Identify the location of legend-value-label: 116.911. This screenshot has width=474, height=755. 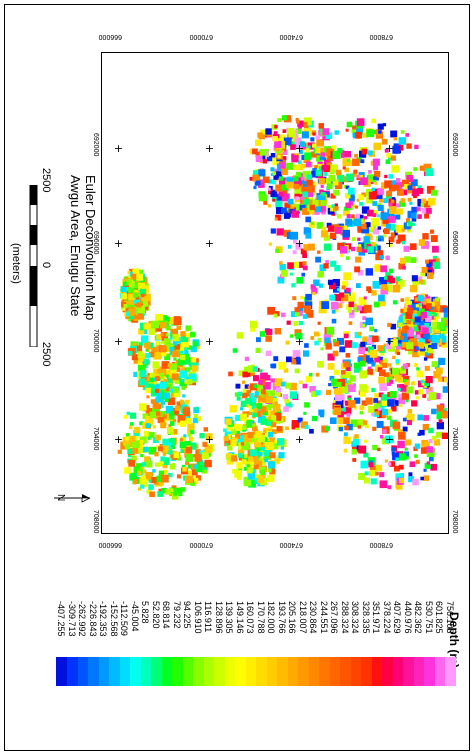
(208, 617).